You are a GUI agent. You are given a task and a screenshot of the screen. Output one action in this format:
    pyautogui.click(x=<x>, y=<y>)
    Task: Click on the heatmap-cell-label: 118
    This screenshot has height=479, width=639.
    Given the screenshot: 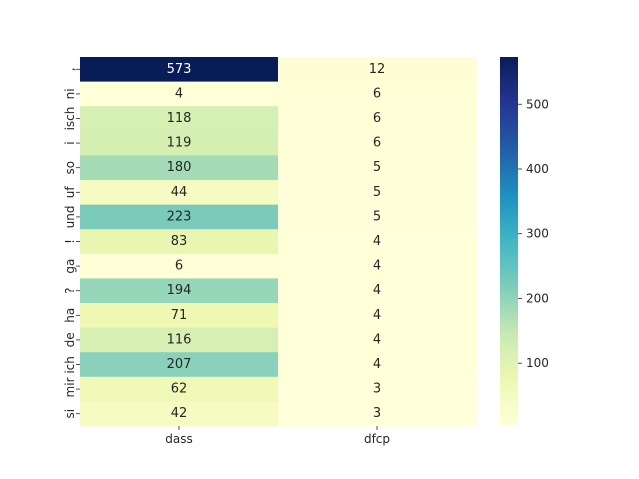 What is the action you would take?
    pyautogui.click(x=179, y=118)
    